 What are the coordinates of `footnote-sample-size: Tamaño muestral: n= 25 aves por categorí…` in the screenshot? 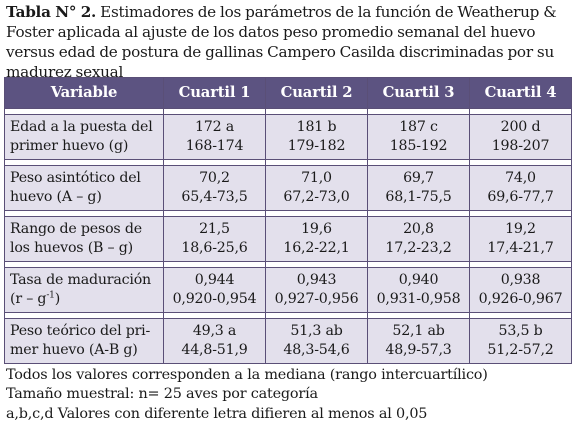 It's located at (162, 394).